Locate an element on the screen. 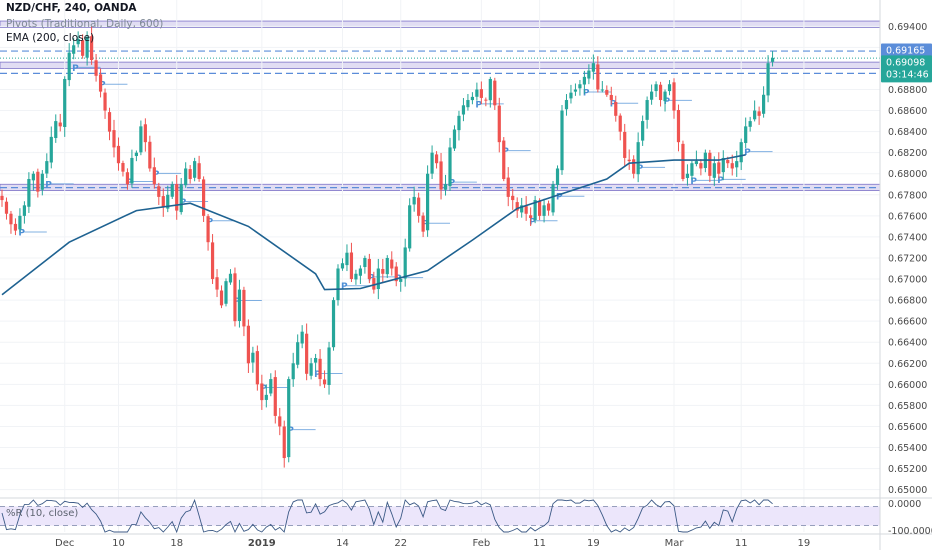 The height and width of the screenshot is (554, 932). x-tick-label: 19 is located at coordinates (593, 543).